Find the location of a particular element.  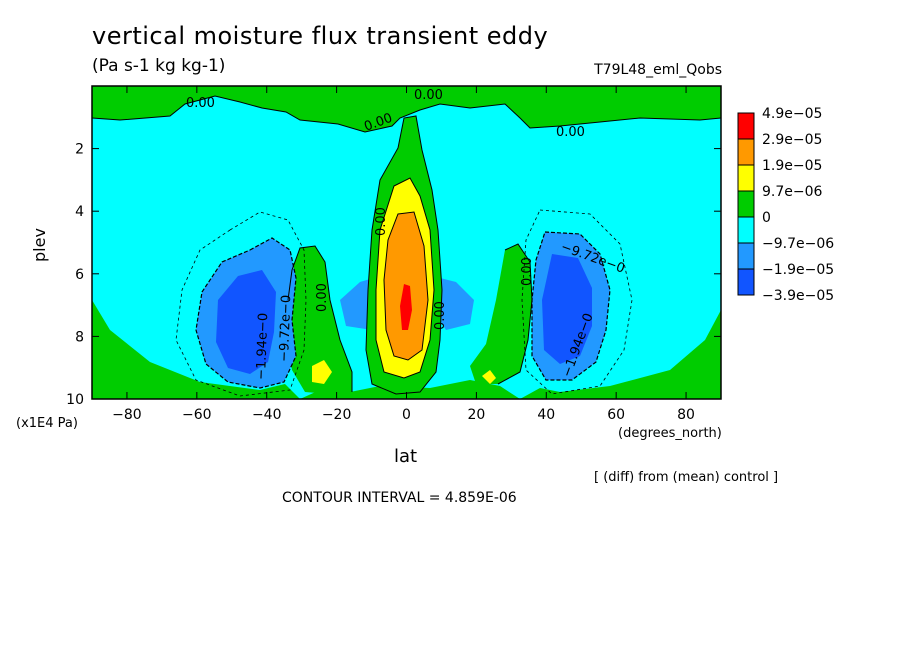

colorbar-label: 9.7e−06 is located at coordinates (792, 192).